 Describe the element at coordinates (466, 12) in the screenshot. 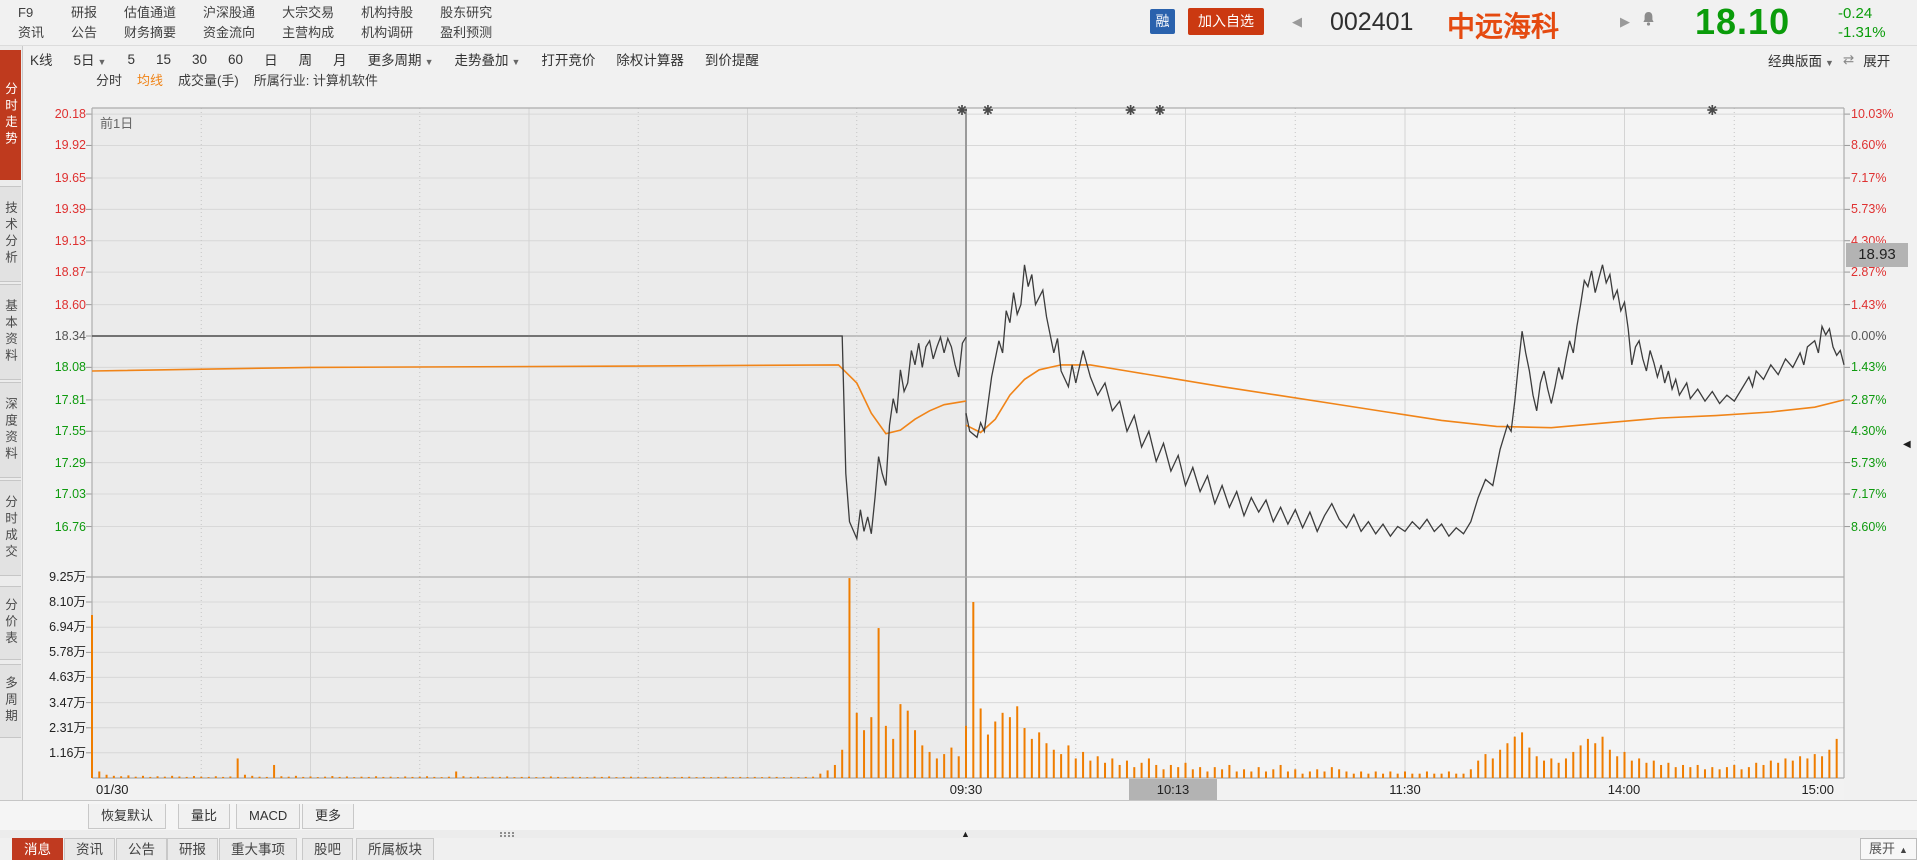

I see `menu-item: 股东研究` at that location.